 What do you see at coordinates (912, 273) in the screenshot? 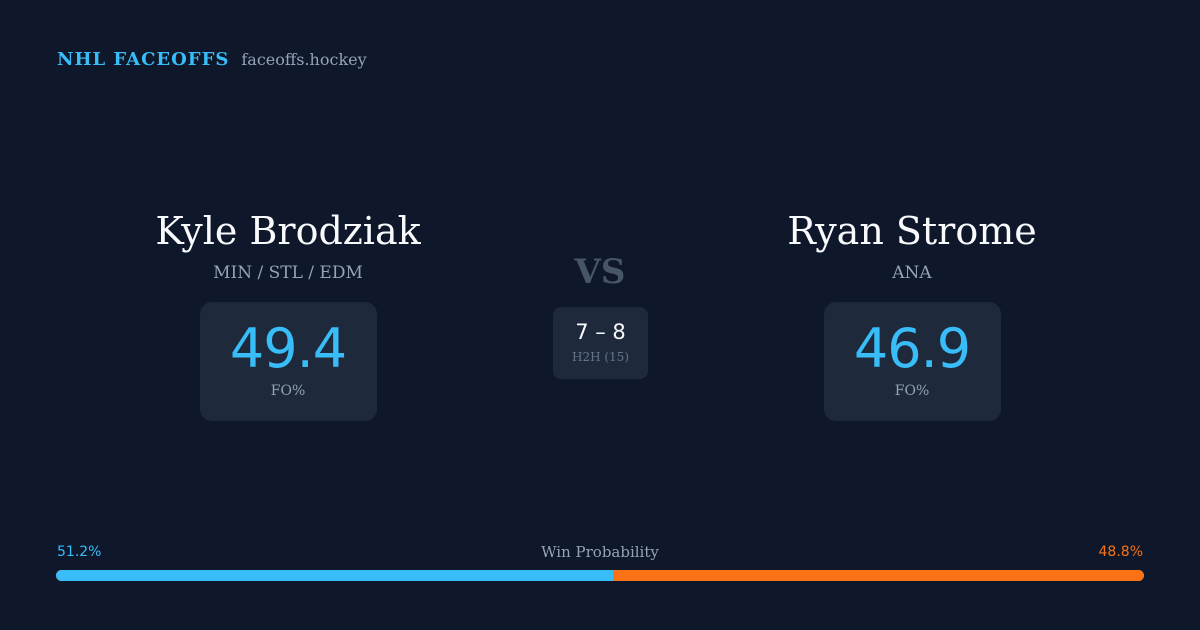
I see `player-right-teams: ANA` at bounding box center [912, 273].